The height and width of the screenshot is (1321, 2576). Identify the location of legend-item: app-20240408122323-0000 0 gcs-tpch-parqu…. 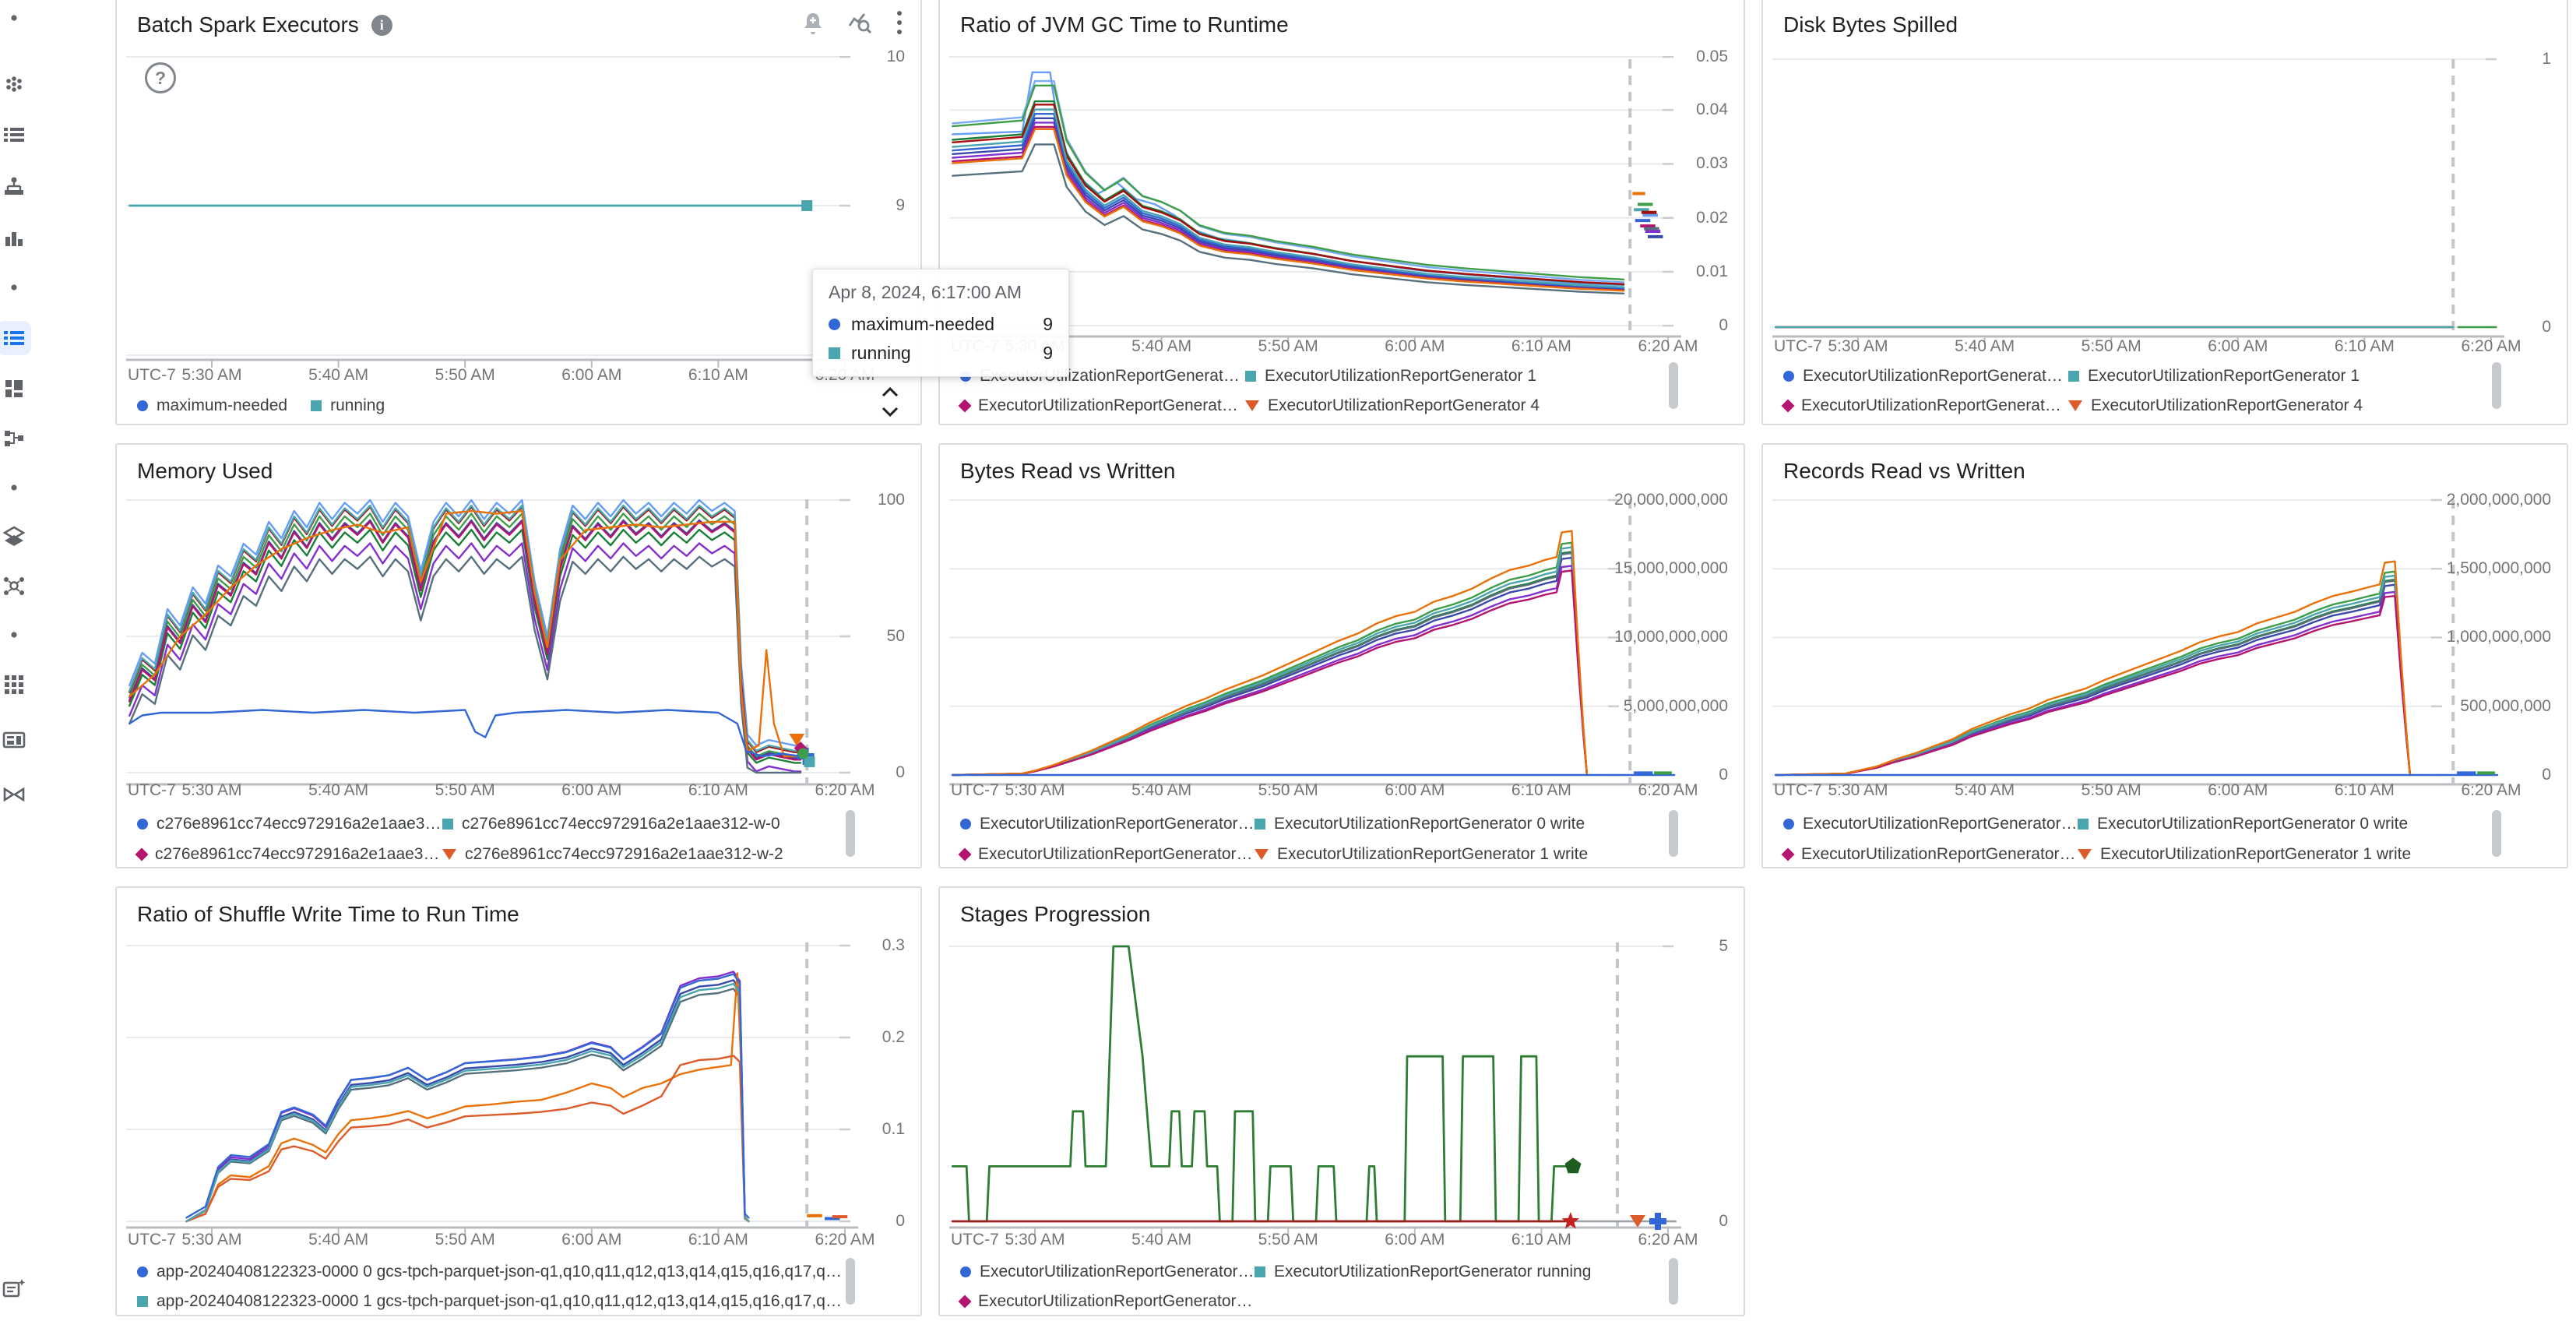
(489, 1272).